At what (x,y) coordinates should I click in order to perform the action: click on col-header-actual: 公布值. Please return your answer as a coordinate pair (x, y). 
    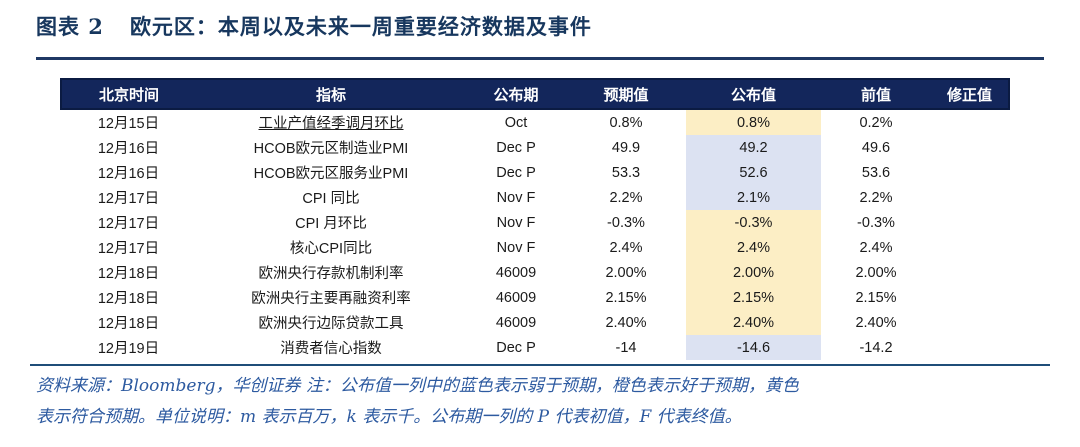
    Looking at the image, I should click on (753, 94).